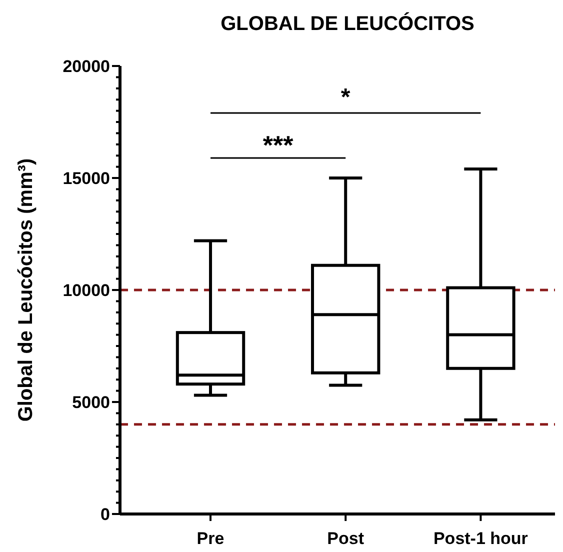  What do you see at coordinates (86, 66) in the screenshot?
I see `y-tick-label: 20000` at bounding box center [86, 66].